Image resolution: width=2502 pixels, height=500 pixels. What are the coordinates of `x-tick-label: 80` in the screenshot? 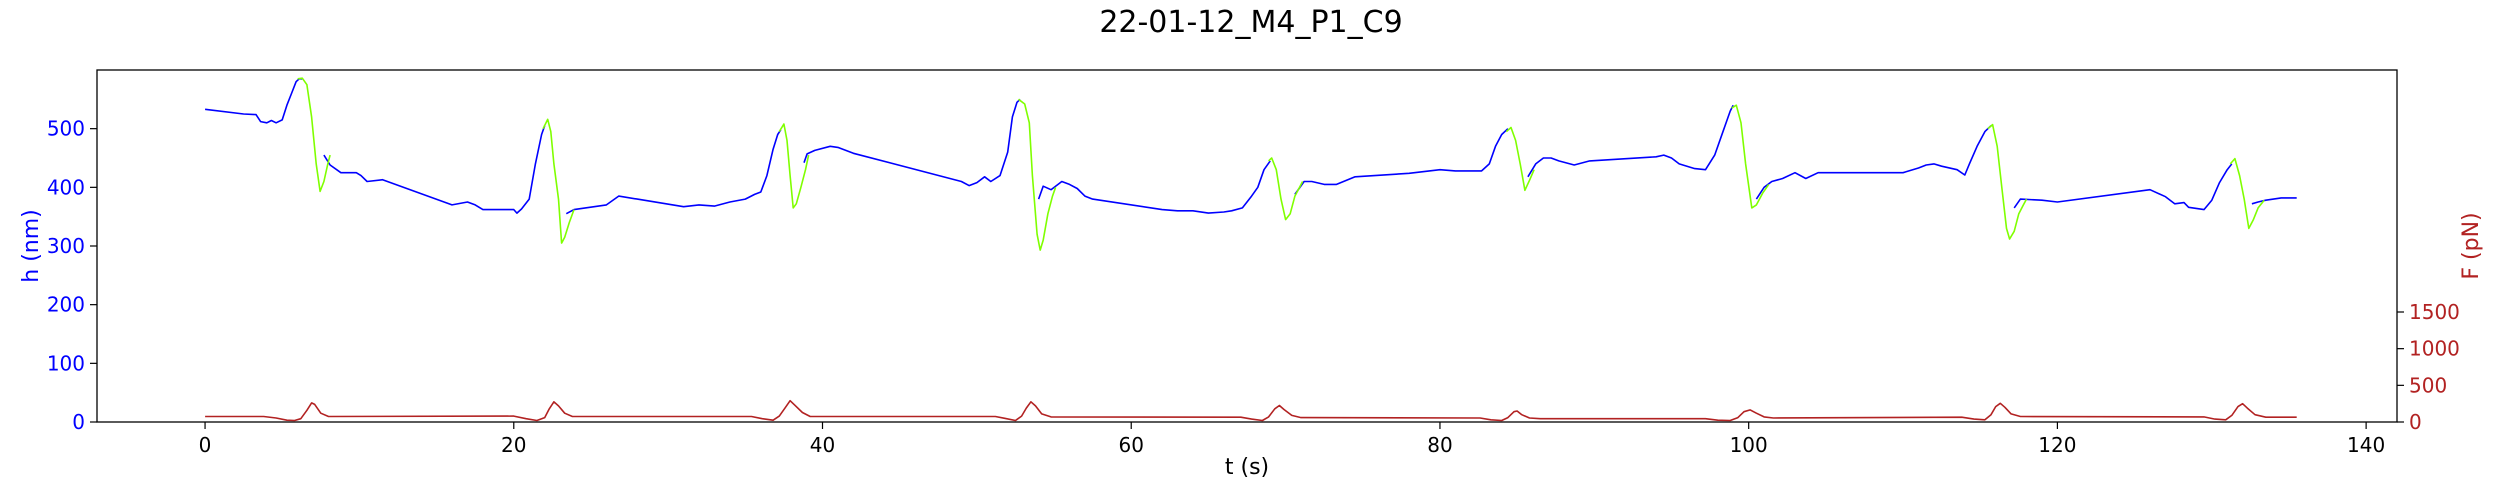 It's located at (1439, 445).